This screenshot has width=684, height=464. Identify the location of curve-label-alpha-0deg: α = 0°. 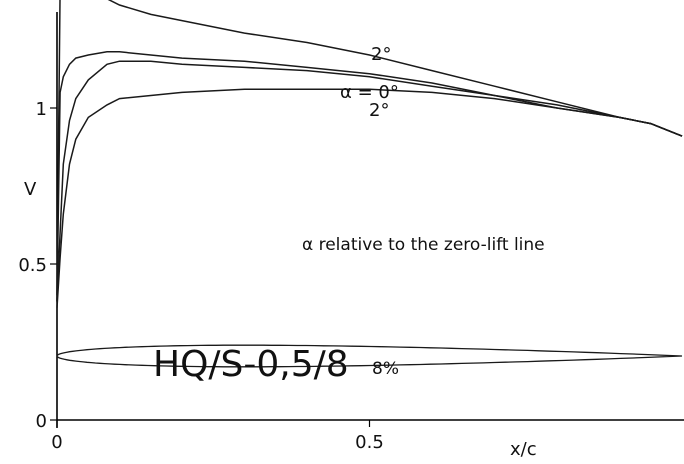
(369, 92).